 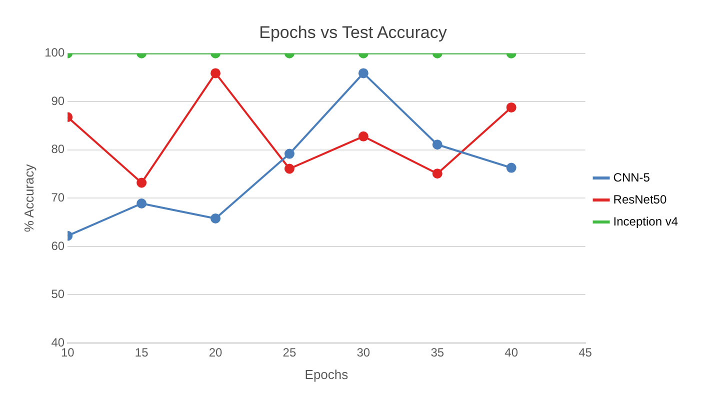 I want to click on x-tick-label: 20, so click(x=215, y=353).